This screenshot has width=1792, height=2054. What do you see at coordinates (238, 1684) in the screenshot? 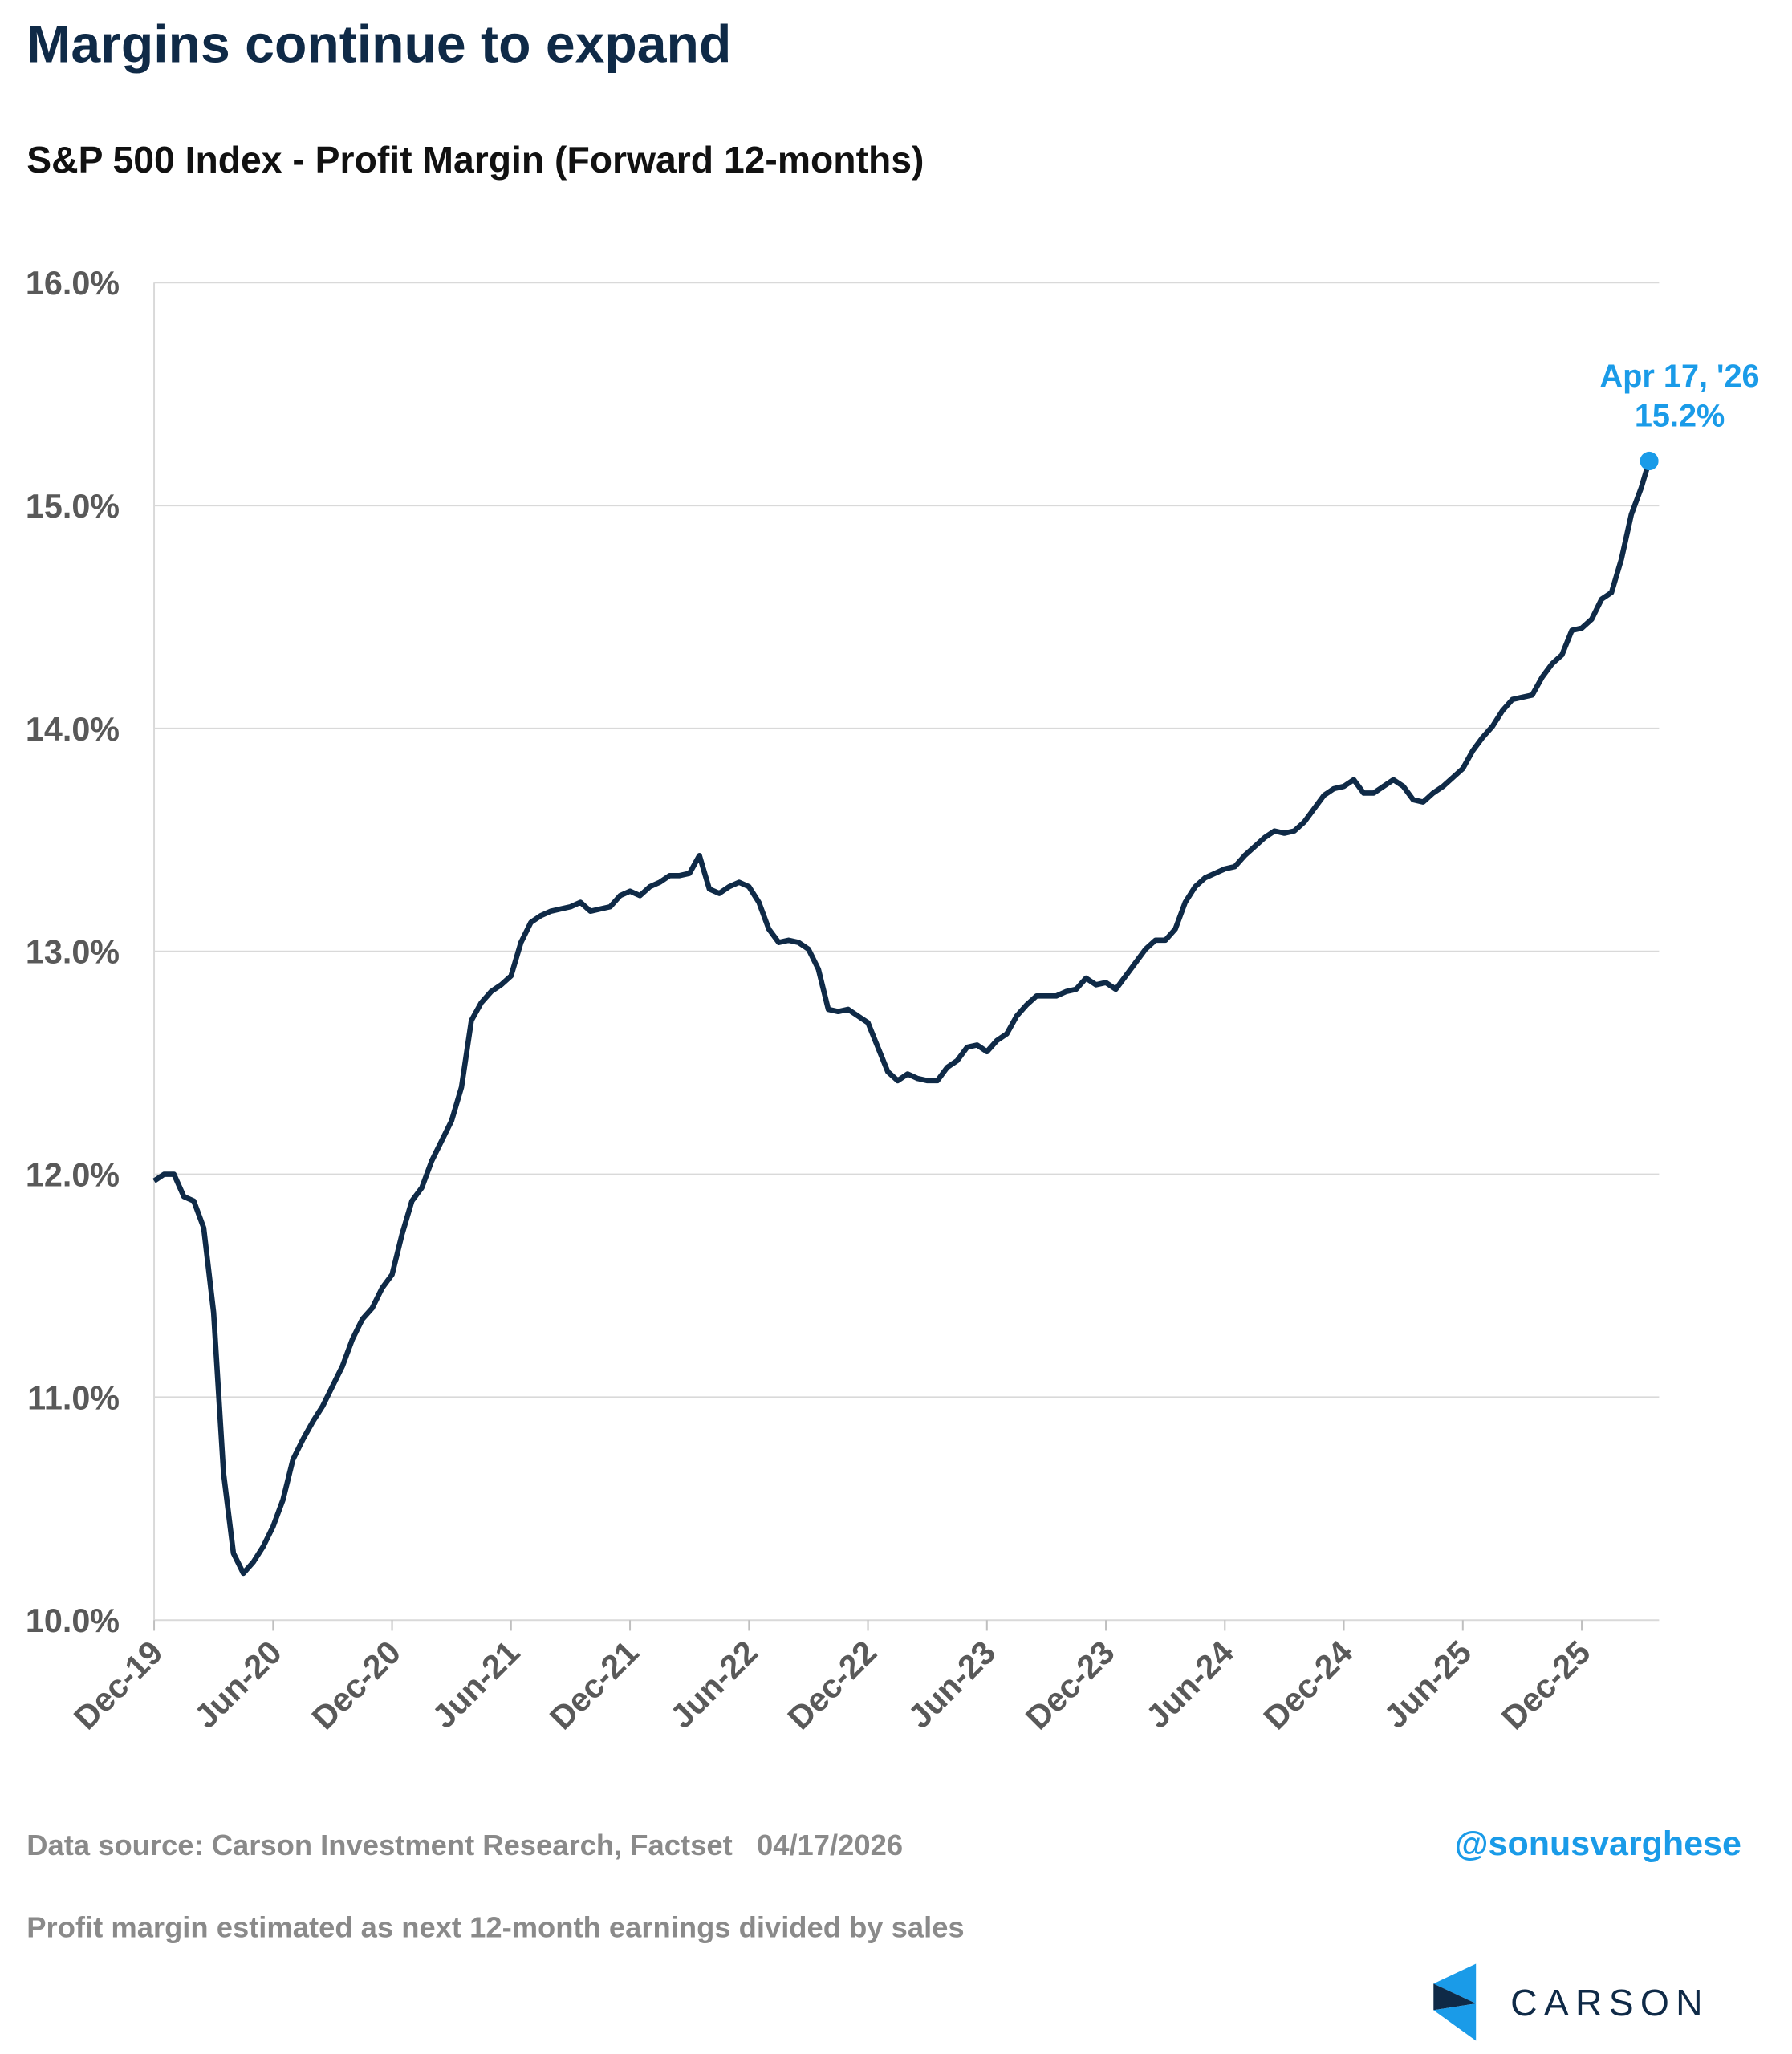
I see `x-tick-label: Jun-20` at bounding box center [238, 1684].